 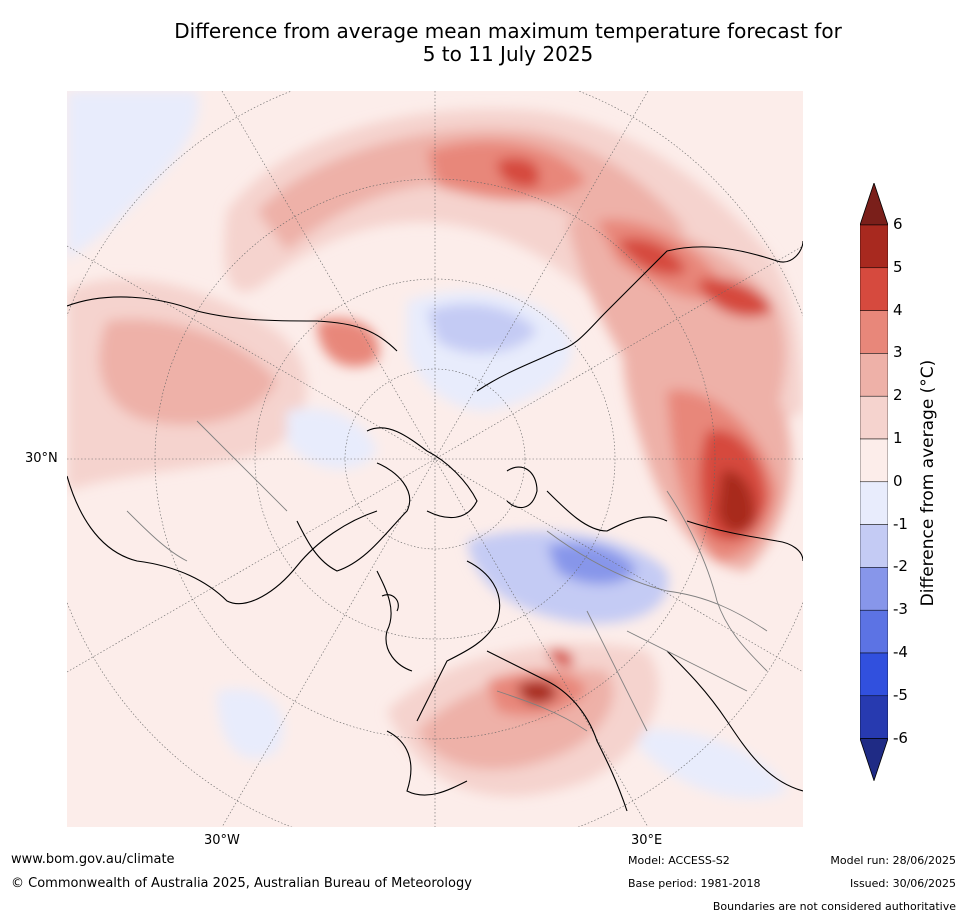 What do you see at coordinates (898, 438) in the screenshot?
I see `colorbar-tick-label: 1` at bounding box center [898, 438].